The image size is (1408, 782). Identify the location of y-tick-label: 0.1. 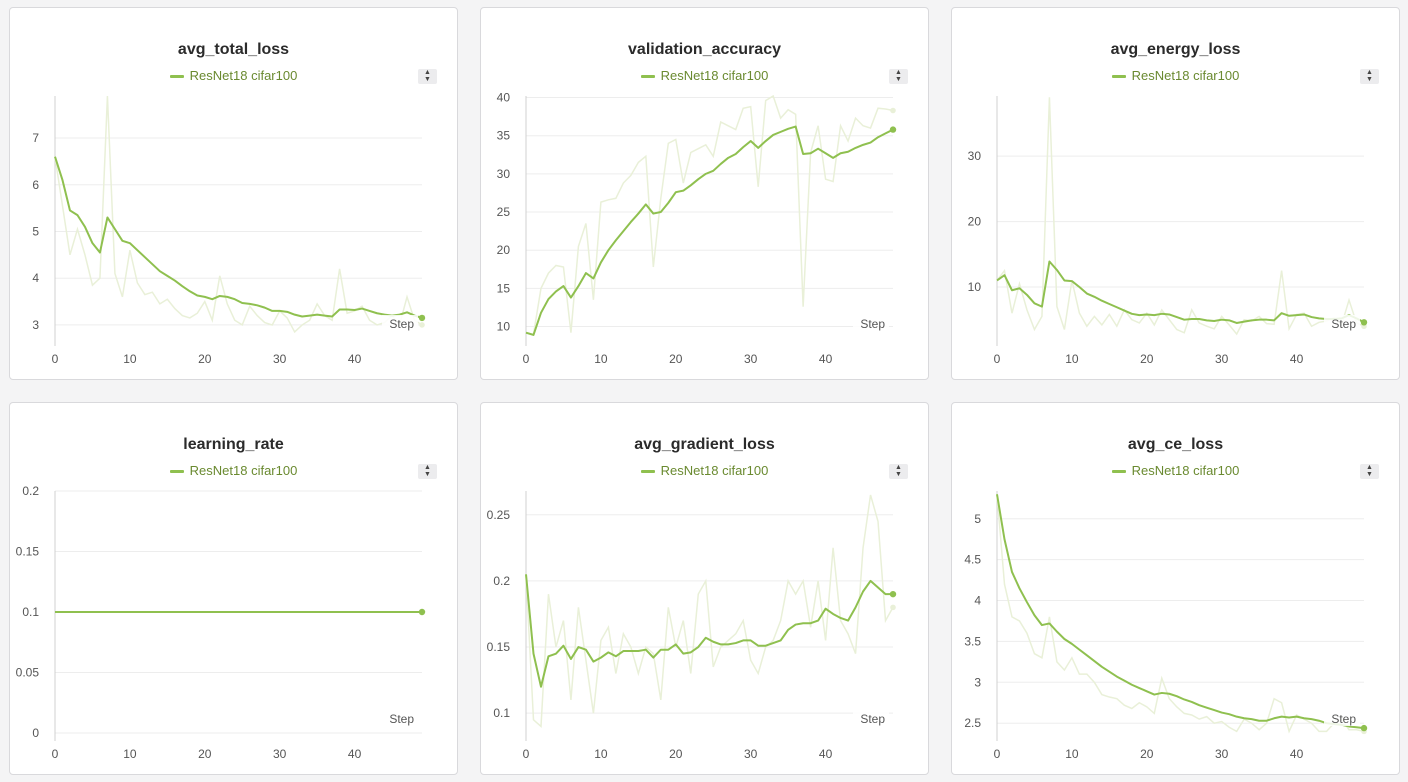
(30, 612).